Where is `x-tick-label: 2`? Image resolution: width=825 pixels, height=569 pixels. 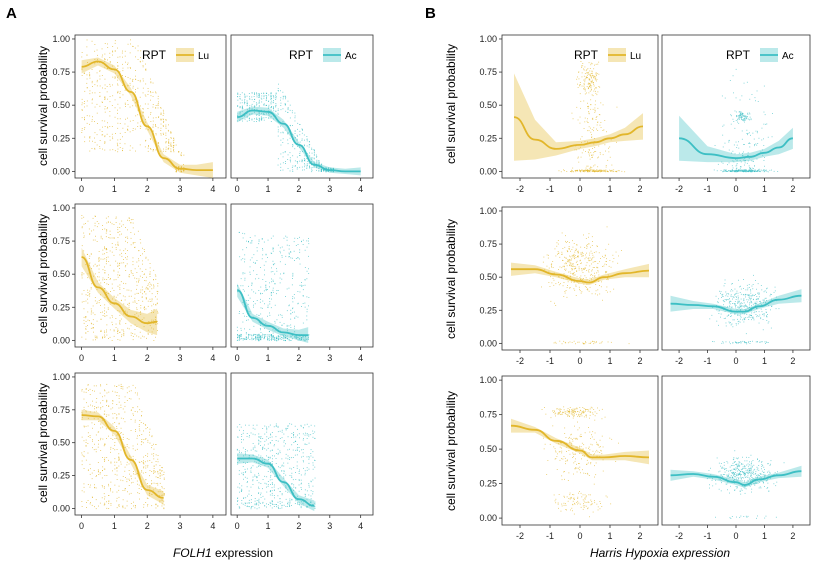 x-tick-label: 2 is located at coordinates (147, 358).